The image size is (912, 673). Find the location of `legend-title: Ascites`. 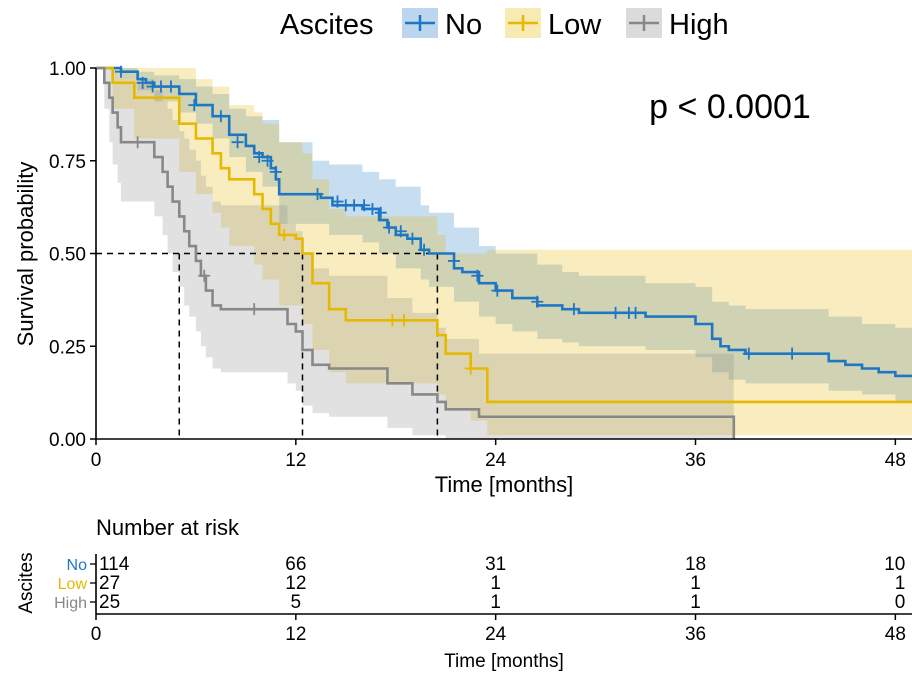

legend-title: Ascites is located at coordinates (326, 25).